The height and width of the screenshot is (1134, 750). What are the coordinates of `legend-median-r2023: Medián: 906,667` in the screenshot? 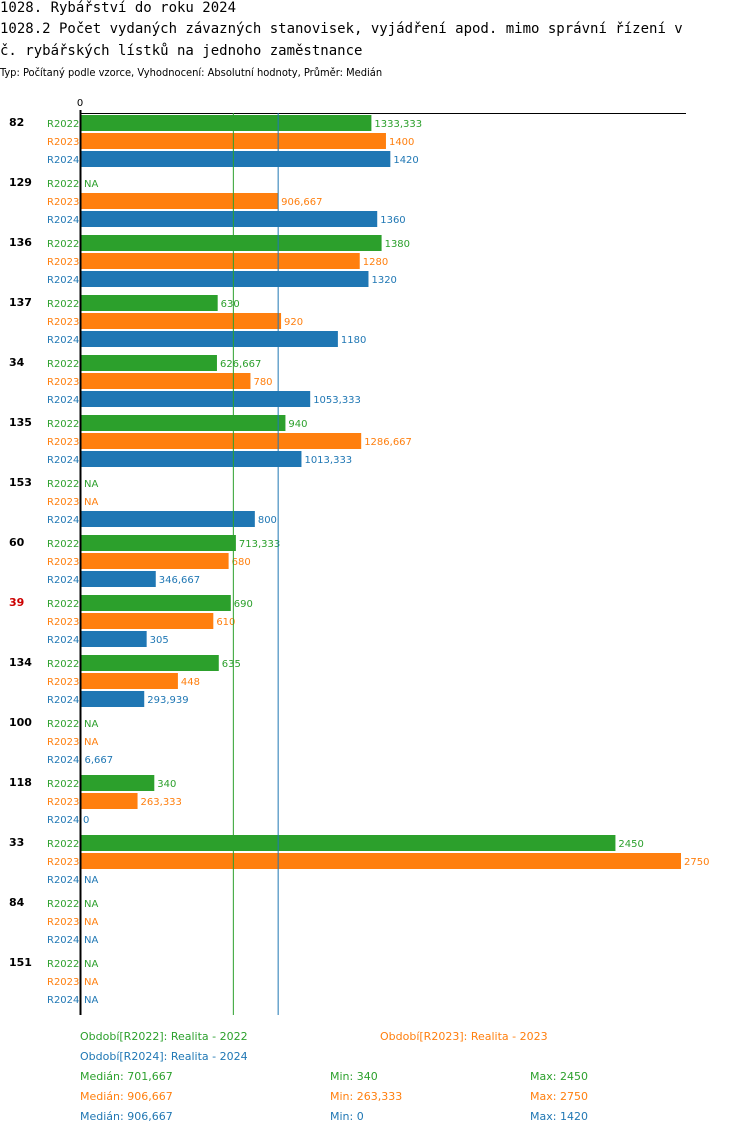 It's located at (126, 1096).